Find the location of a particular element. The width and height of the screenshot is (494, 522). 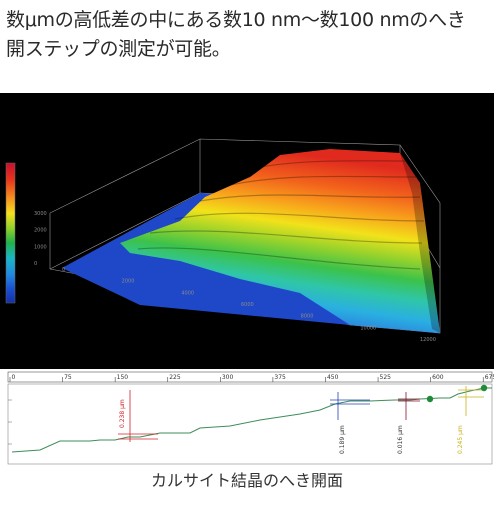

x-axis-tick-label: 6000 is located at coordinates (247, 305).